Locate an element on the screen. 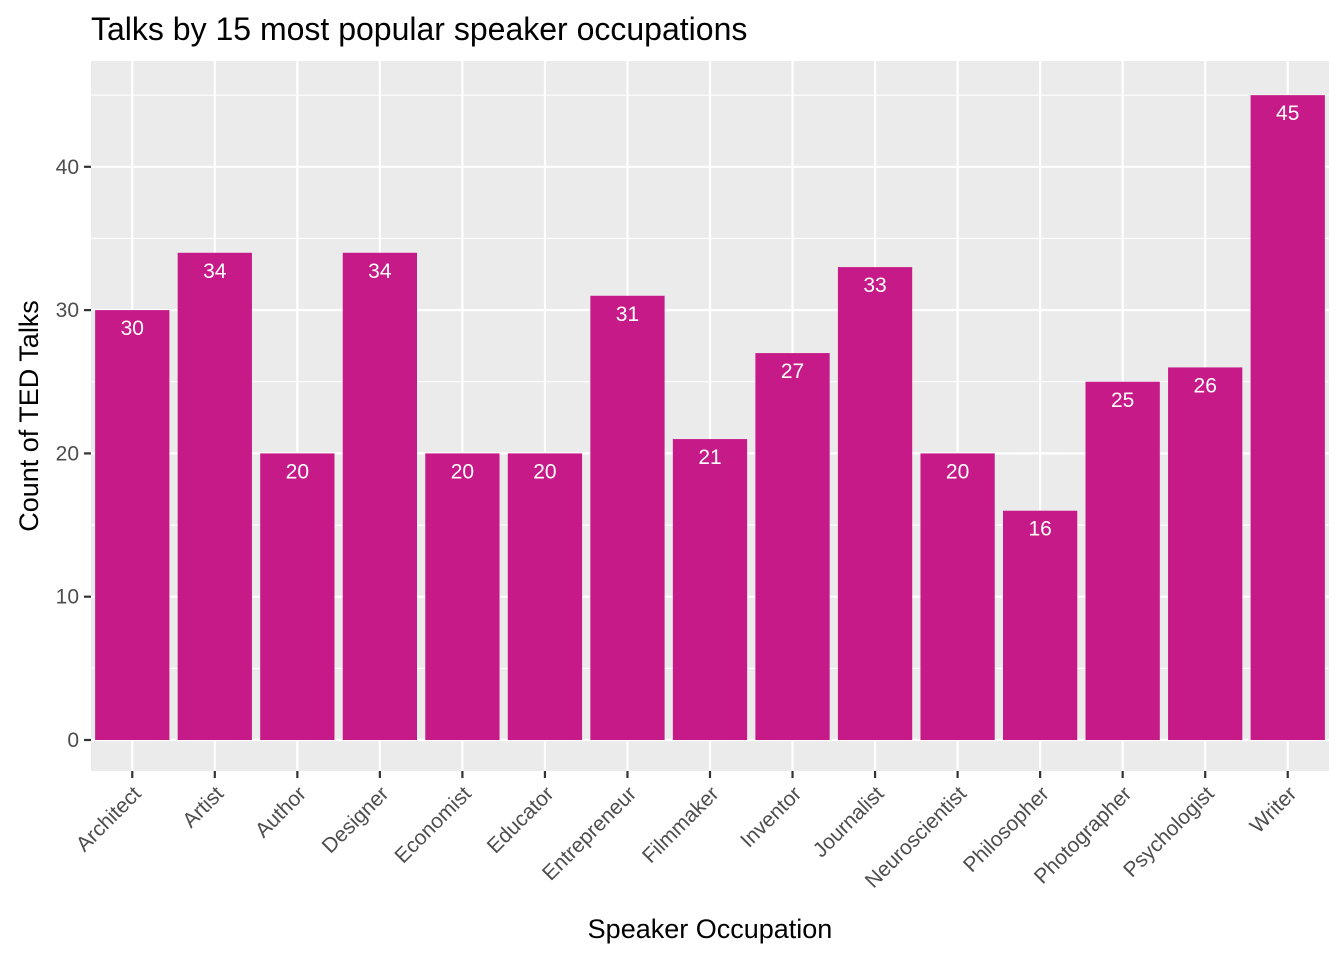 The width and height of the screenshot is (1344, 960). bar-economist is located at coordinates (462, 596).